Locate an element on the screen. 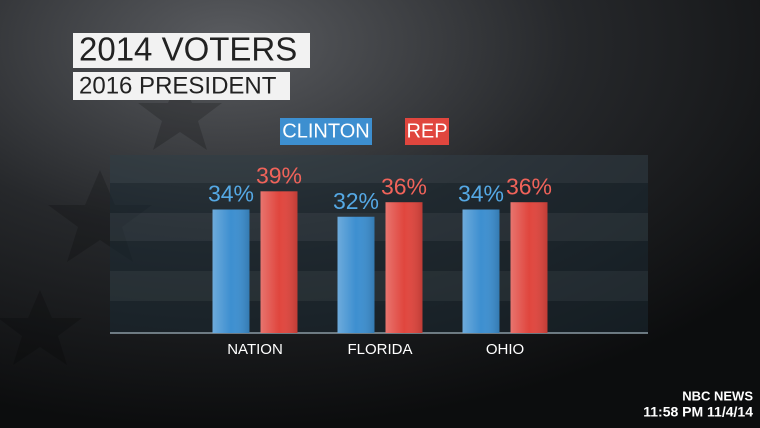 The height and width of the screenshot is (428, 760). chart-subtitle: 2016 PRESIDENT is located at coordinates (178, 85).